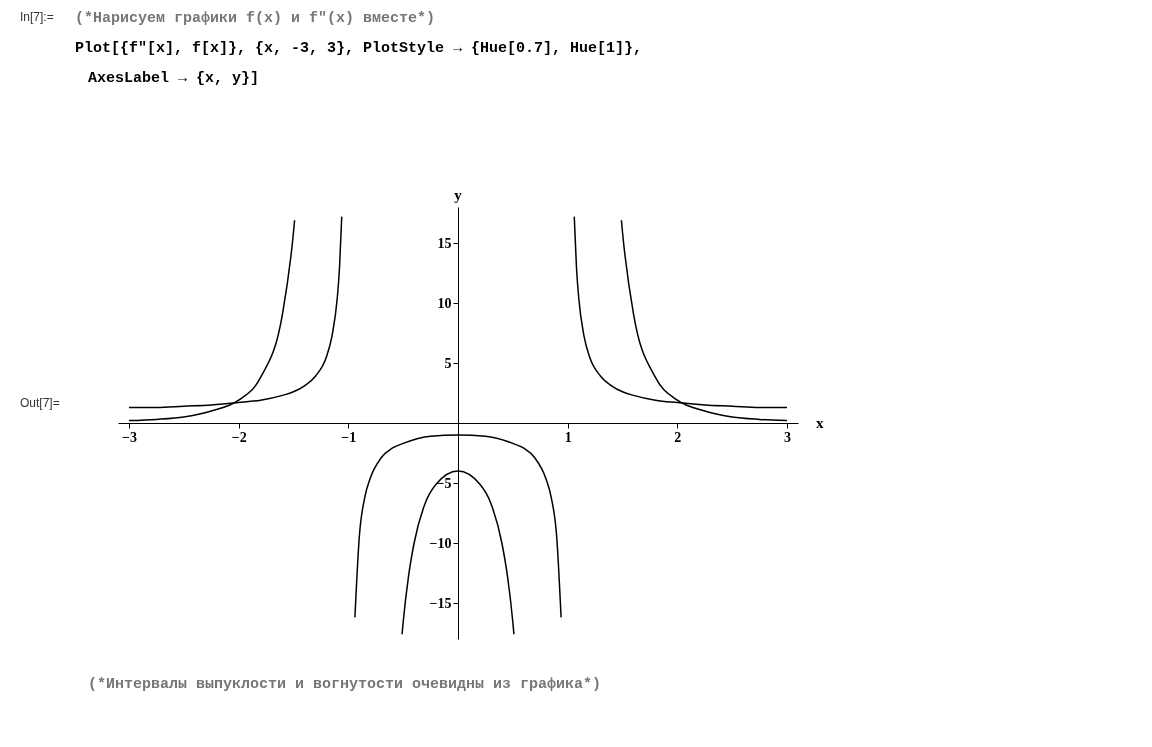 The width and height of the screenshot is (1152, 747). I want to click on x-axis-title: x, so click(820, 423).